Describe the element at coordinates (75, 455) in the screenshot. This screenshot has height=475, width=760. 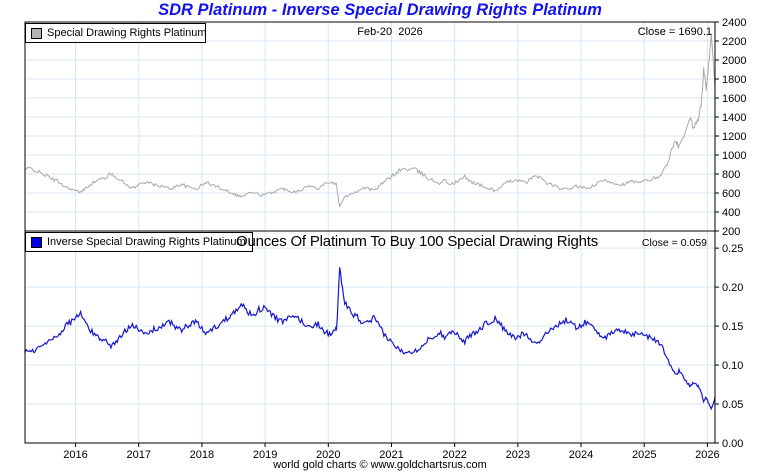
I see `x-axis-year-label: 2016` at that location.